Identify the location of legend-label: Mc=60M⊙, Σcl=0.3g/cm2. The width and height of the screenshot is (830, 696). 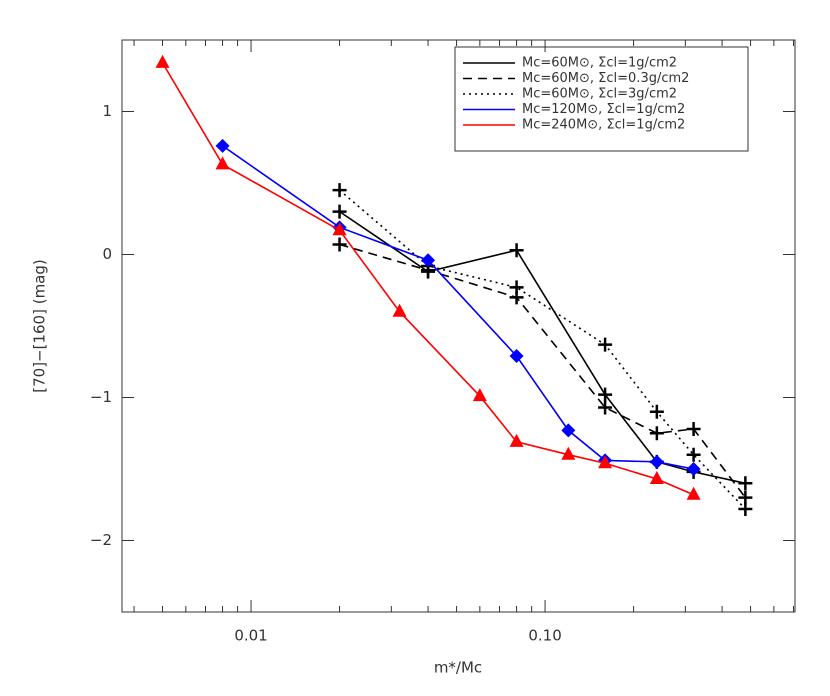
(605, 78).